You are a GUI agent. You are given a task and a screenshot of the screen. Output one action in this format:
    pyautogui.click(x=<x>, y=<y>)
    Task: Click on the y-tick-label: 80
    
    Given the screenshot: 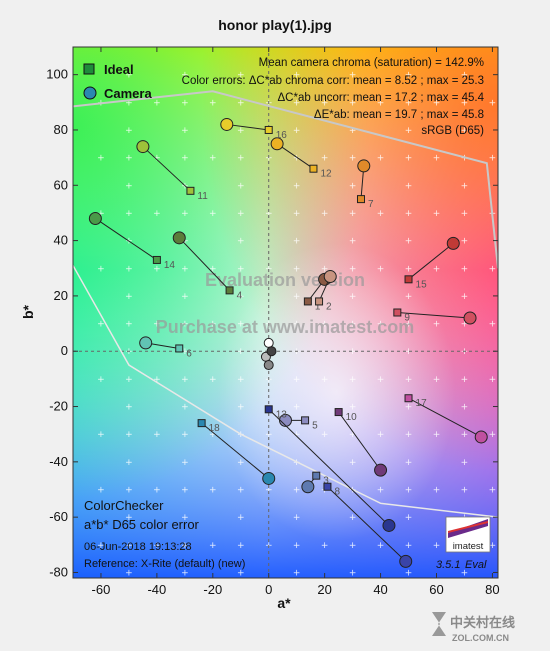 What is the action you would take?
    pyautogui.click(x=61, y=129)
    